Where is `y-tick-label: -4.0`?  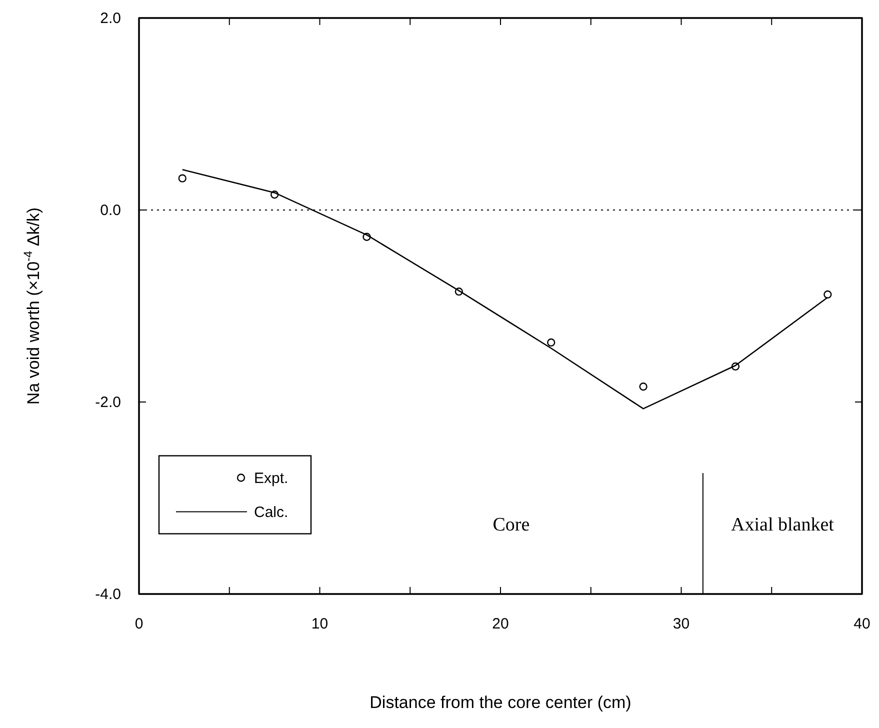
y-tick-label: -4.0 is located at coordinates (108, 594).